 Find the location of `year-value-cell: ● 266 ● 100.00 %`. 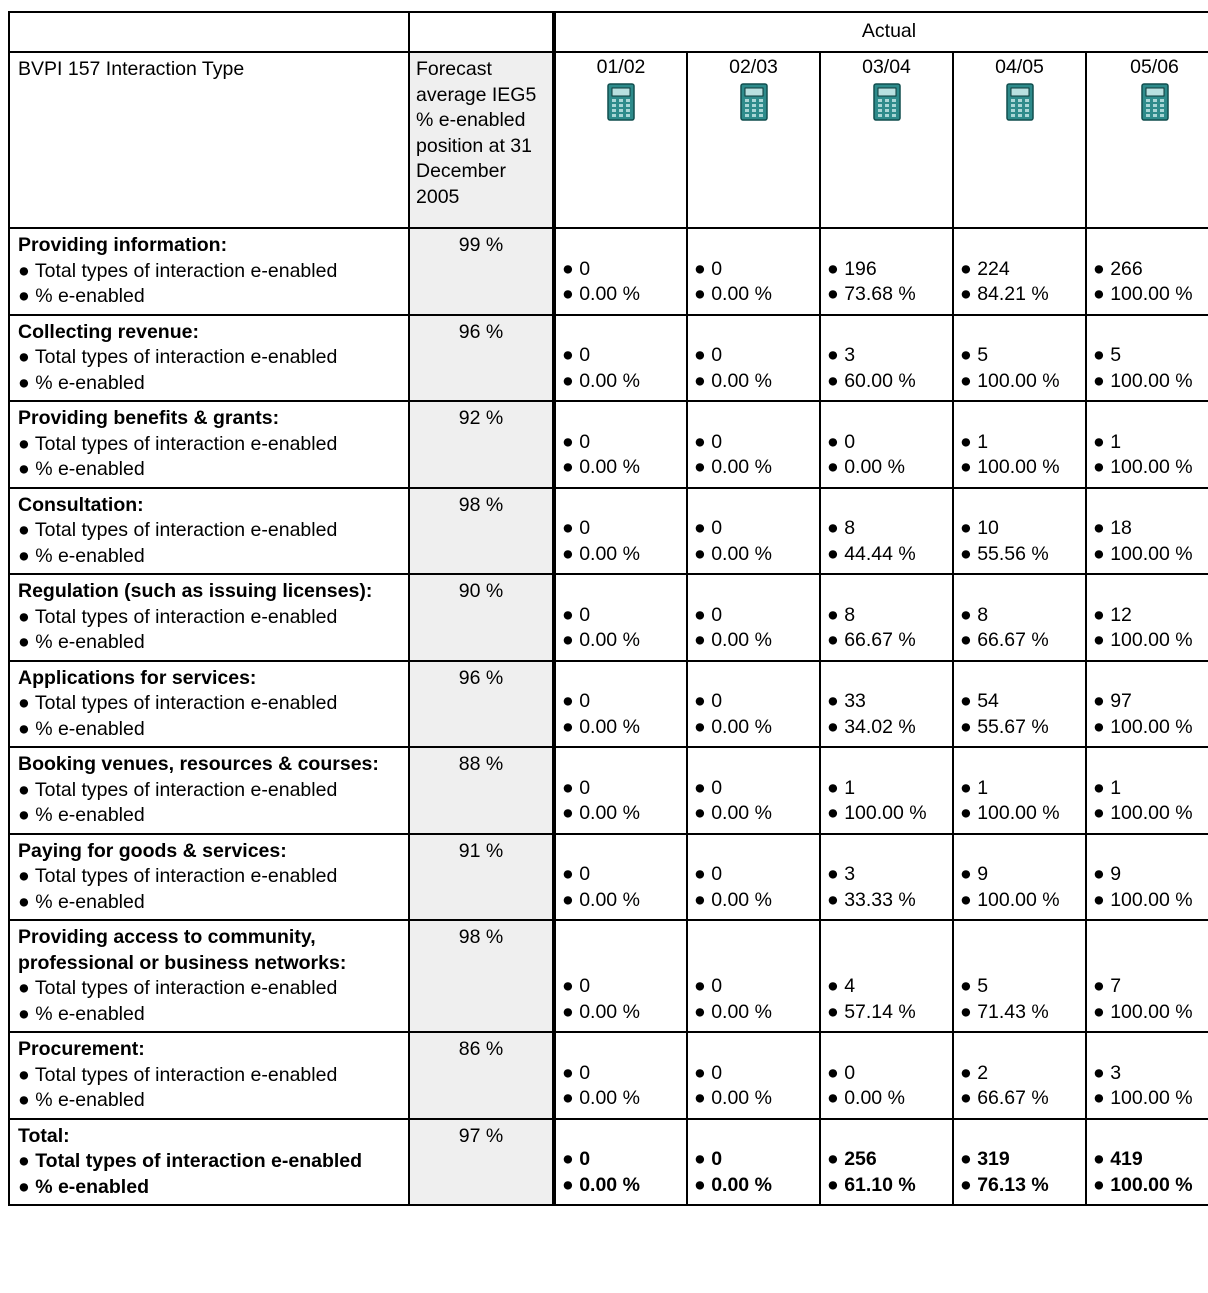

year-value-cell: ● 266 ● 100.00 % is located at coordinates (1147, 271).